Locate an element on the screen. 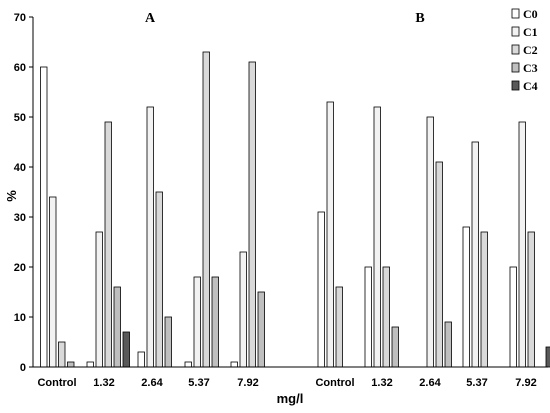 The width and height of the screenshot is (550, 413). legend: C0 C1 C2 C3 C4 is located at coordinates (524, 50).